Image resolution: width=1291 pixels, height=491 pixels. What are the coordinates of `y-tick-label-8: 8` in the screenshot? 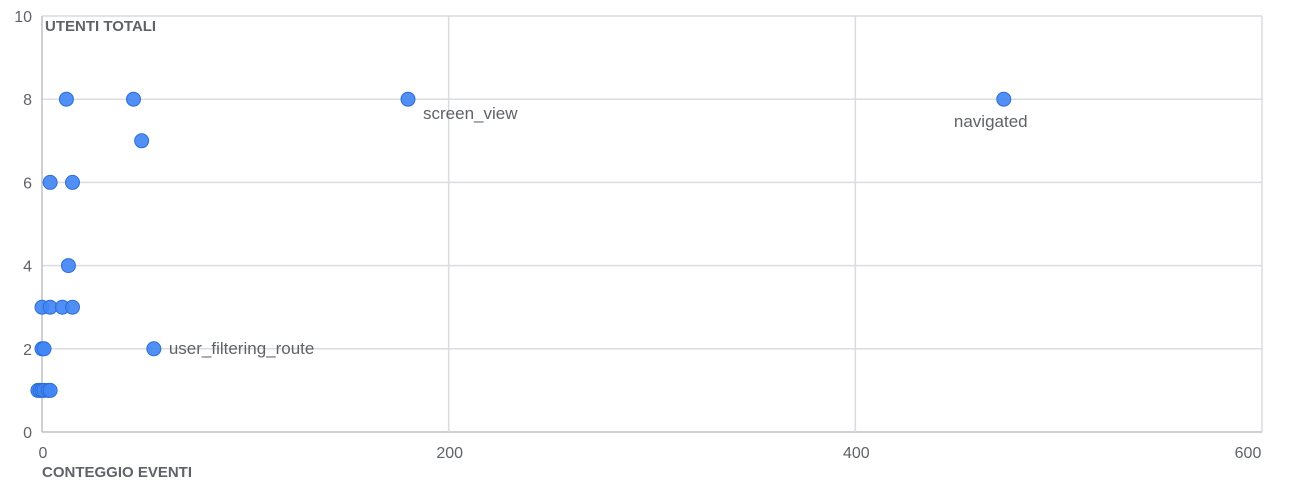 It's located at (27, 100).